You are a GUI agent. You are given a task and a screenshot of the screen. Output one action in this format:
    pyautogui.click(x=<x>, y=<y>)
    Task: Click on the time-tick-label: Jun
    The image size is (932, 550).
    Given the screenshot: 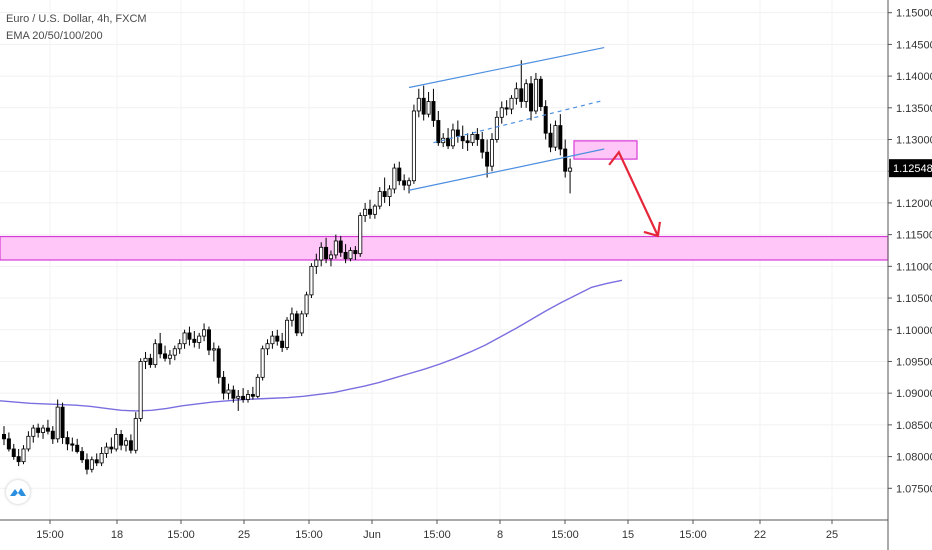 What is the action you would take?
    pyautogui.click(x=372, y=535)
    